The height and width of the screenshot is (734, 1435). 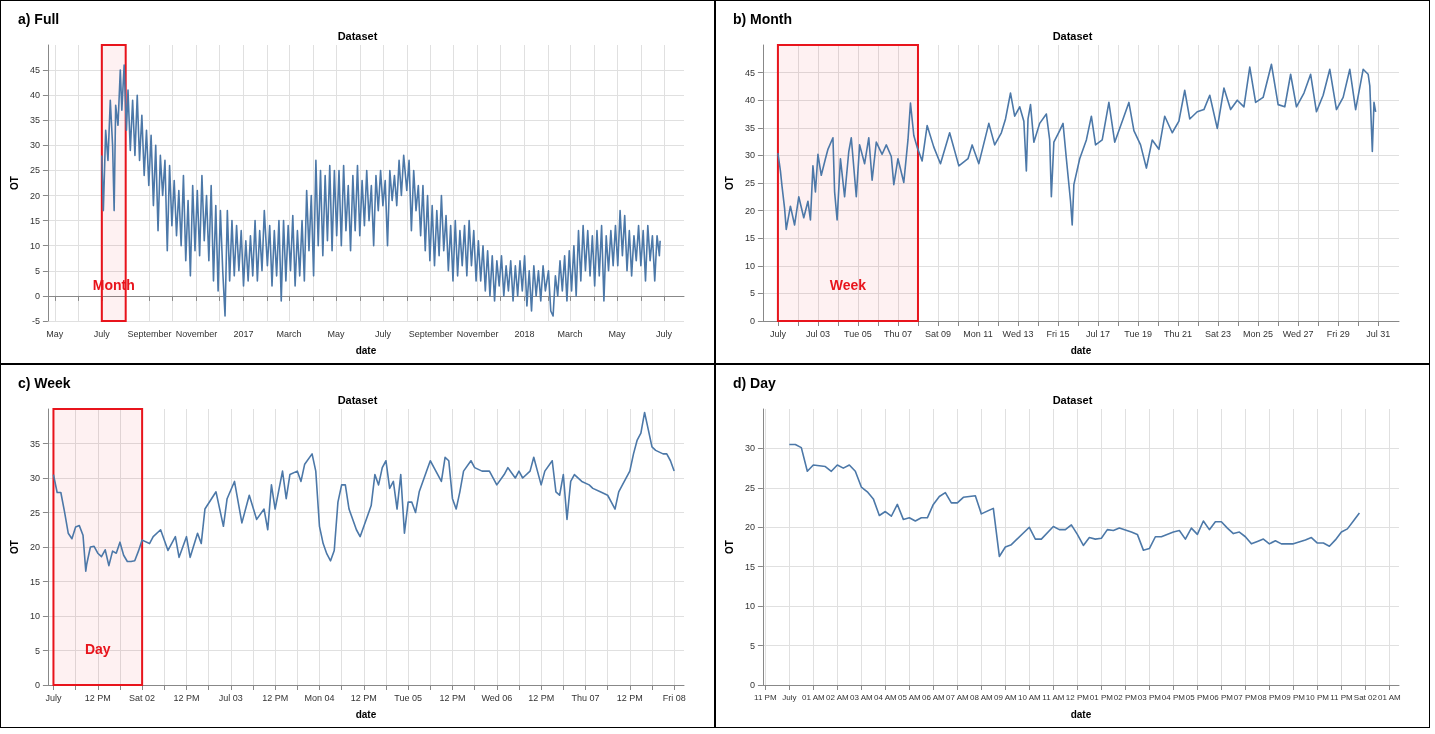 What do you see at coordinates (39, 19) in the screenshot?
I see `chart-title: a) Full` at bounding box center [39, 19].